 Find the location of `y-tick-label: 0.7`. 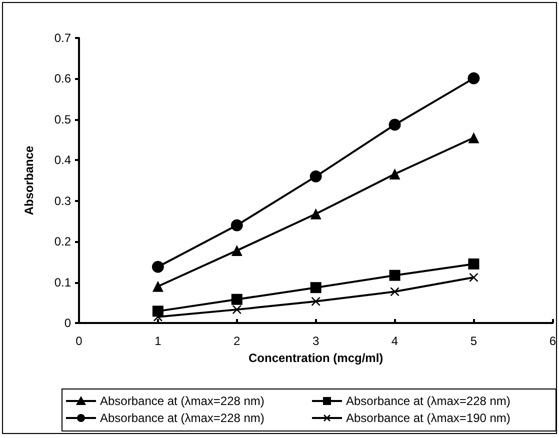

y-tick-label: 0.7 is located at coordinates (63, 38).